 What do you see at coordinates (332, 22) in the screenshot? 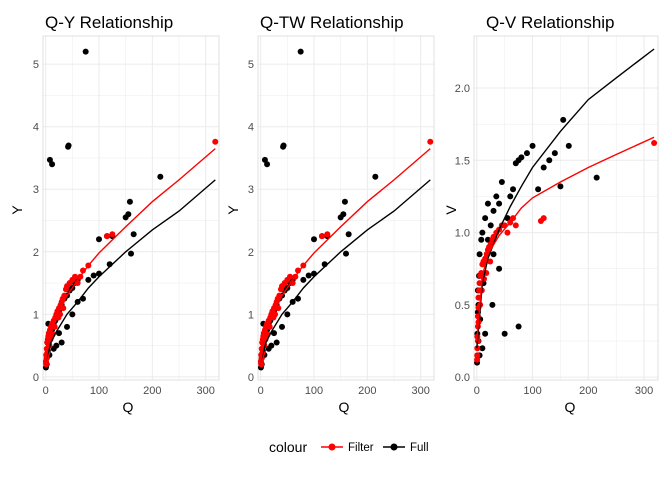
I see `panel-title: Q-TW Relationship` at bounding box center [332, 22].